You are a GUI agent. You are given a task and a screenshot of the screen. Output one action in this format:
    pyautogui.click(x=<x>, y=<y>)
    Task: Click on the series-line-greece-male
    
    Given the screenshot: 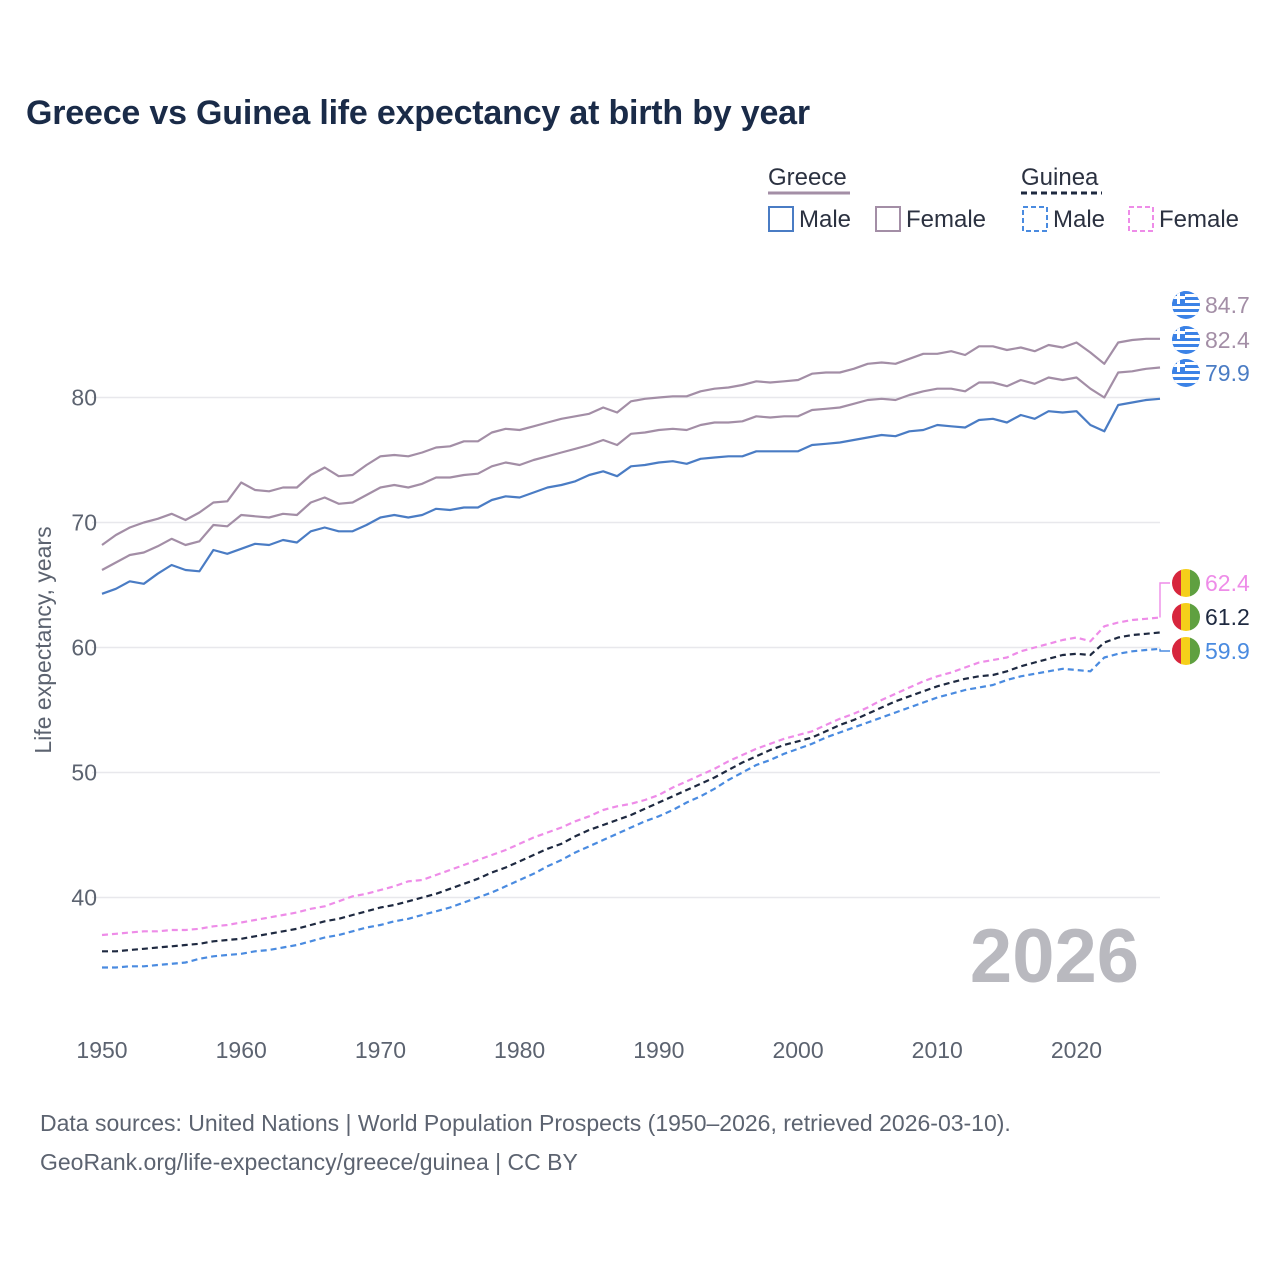 What is the action you would take?
    pyautogui.click(x=631, y=496)
    